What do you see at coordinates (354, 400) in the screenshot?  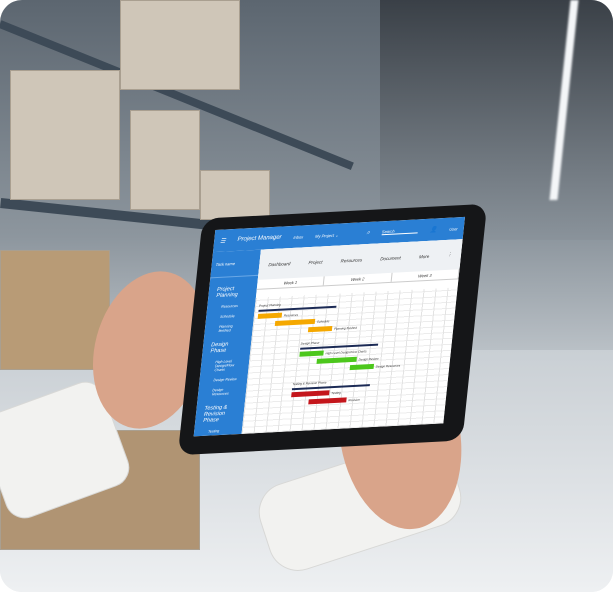 I see `task-label: Revision` at bounding box center [354, 400].